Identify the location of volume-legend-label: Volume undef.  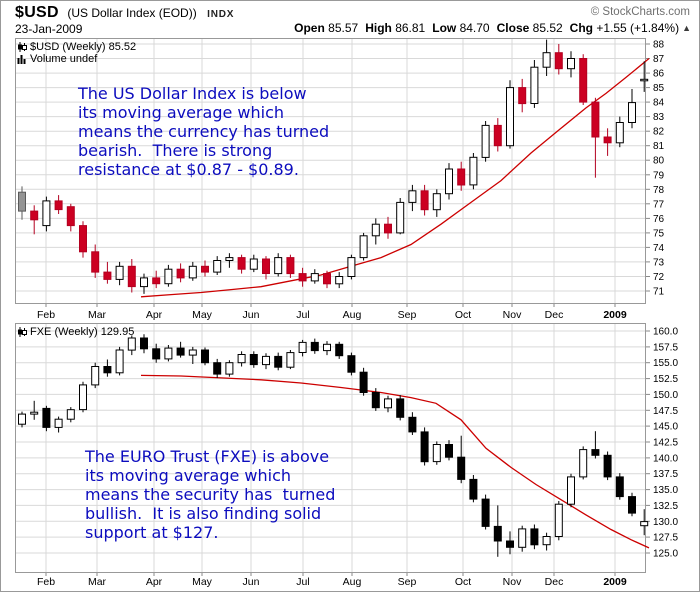
(64, 59).